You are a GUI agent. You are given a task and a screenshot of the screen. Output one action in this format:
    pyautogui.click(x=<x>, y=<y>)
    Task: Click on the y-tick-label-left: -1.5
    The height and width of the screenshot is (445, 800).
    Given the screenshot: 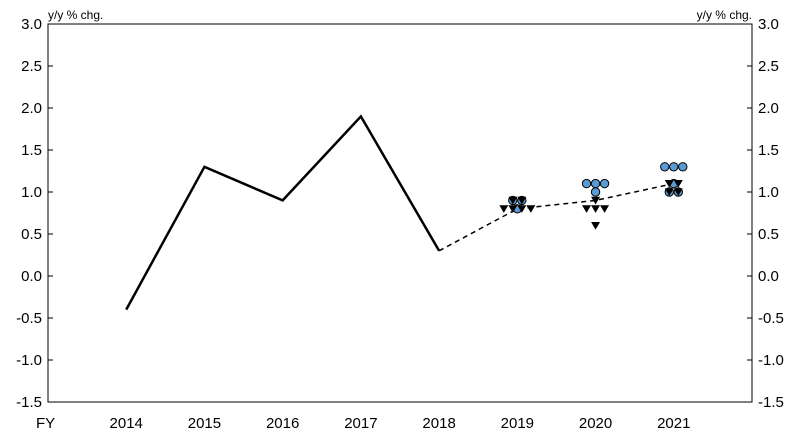 What is the action you would take?
    pyautogui.click(x=29, y=402)
    